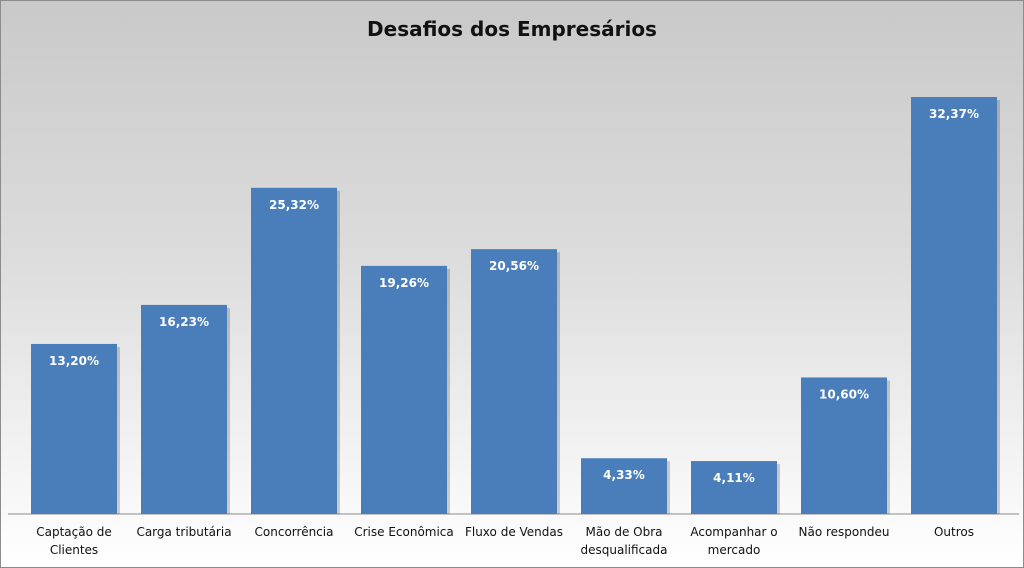 Image resolution: width=1024 pixels, height=568 pixels. Describe the element at coordinates (624, 550) in the screenshot. I see `category-label: desqualificada` at that location.